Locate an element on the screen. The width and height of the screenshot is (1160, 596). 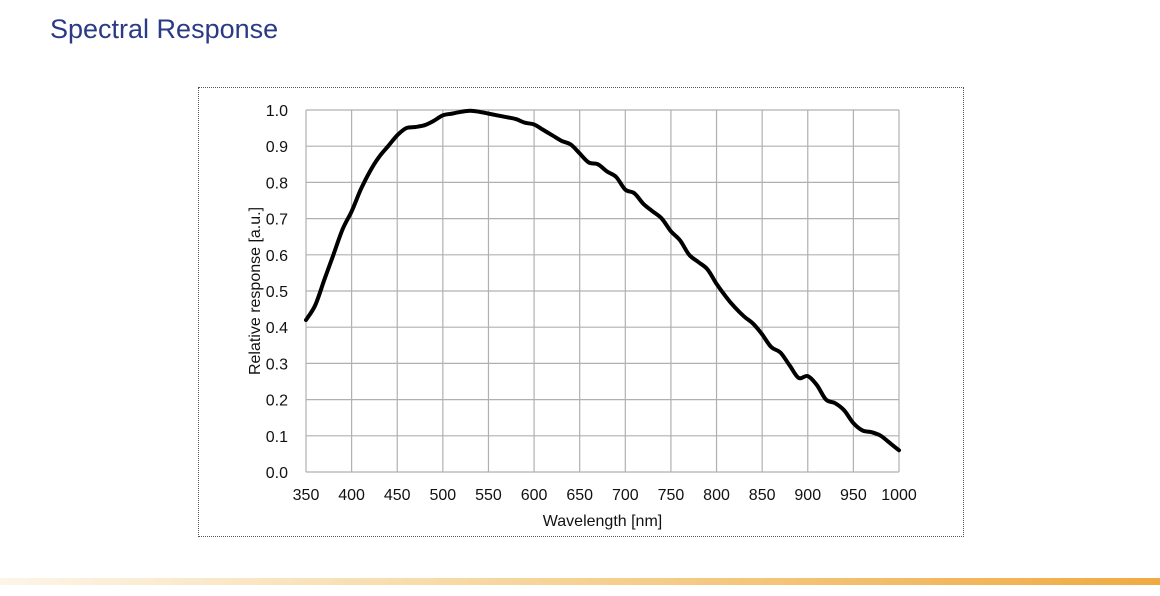
page-title: Spectral Response is located at coordinates (164, 29).